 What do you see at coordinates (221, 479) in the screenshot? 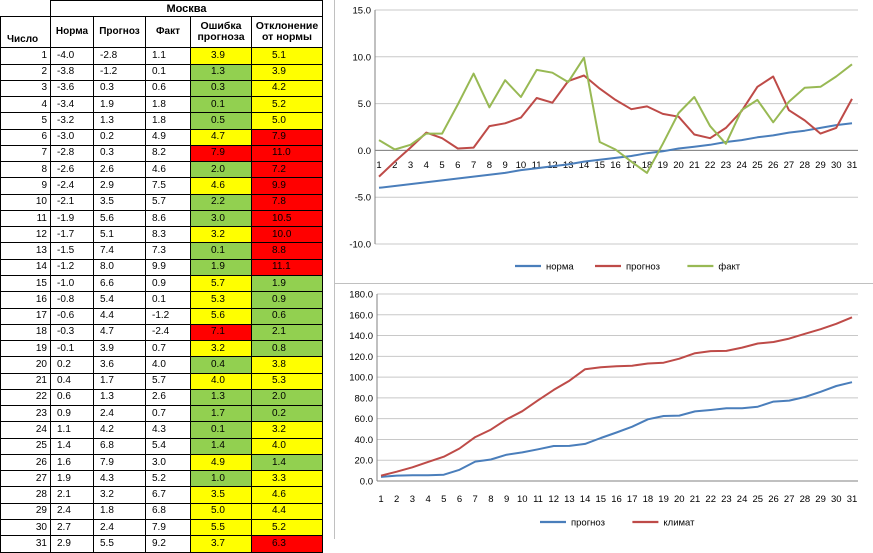
I see `cell-error: 1.0` at bounding box center [221, 479].